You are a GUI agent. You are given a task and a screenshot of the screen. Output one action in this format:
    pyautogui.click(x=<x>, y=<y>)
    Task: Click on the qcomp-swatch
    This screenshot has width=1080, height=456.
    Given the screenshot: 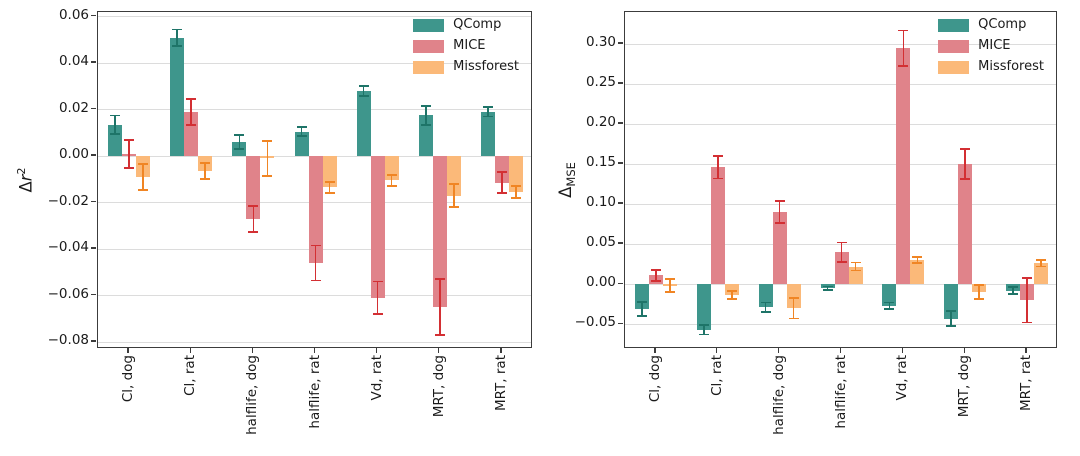 What is the action you would take?
    pyautogui.click(x=954, y=25)
    